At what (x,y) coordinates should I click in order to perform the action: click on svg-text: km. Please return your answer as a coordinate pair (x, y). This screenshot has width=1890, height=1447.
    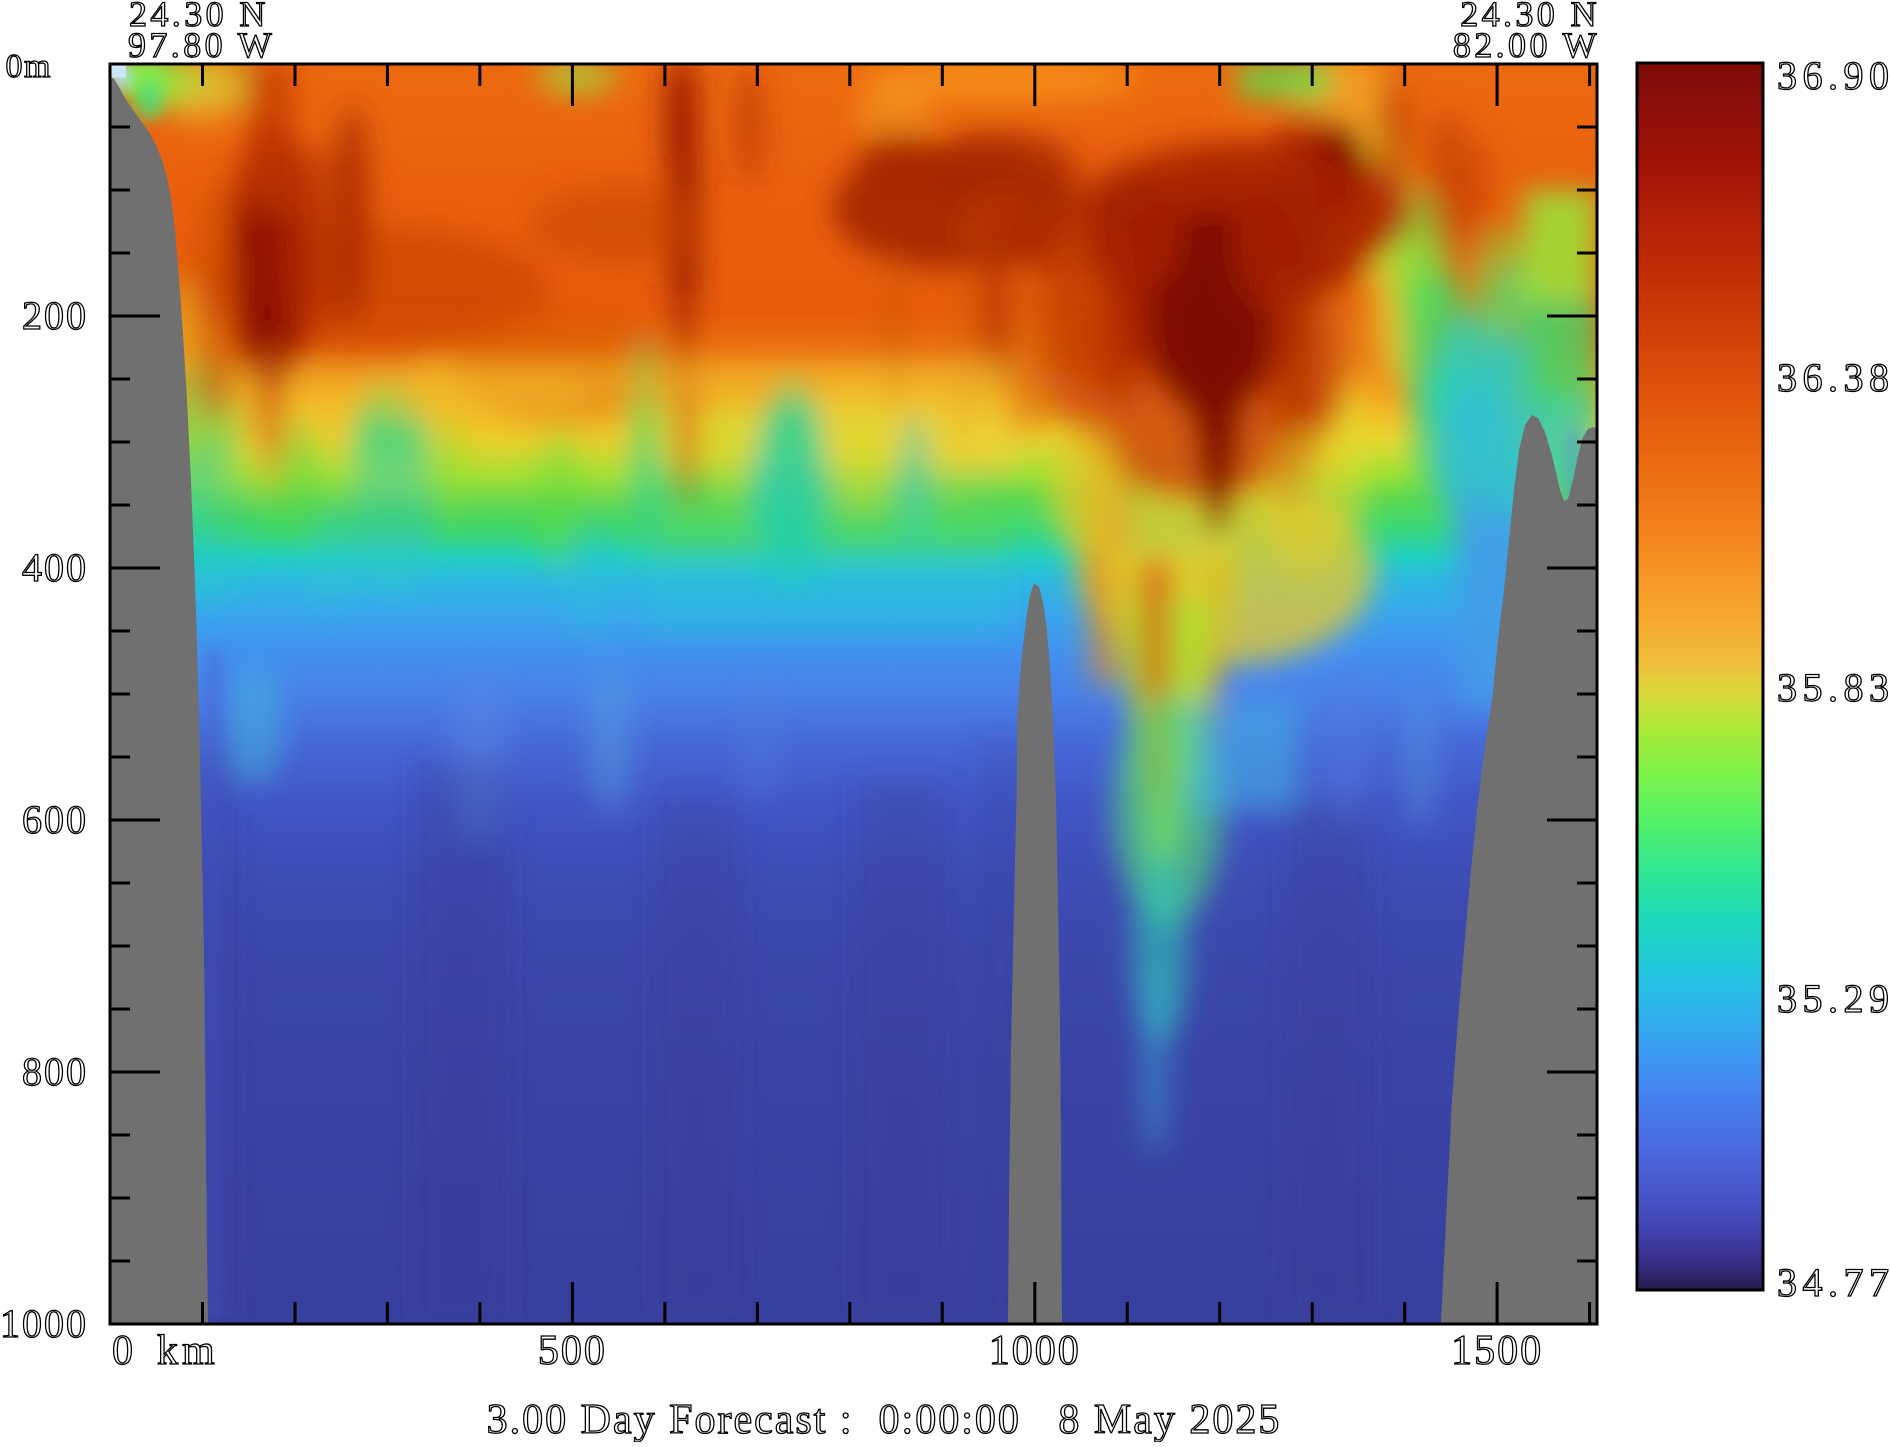
    Looking at the image, I should click on (188, 1351).